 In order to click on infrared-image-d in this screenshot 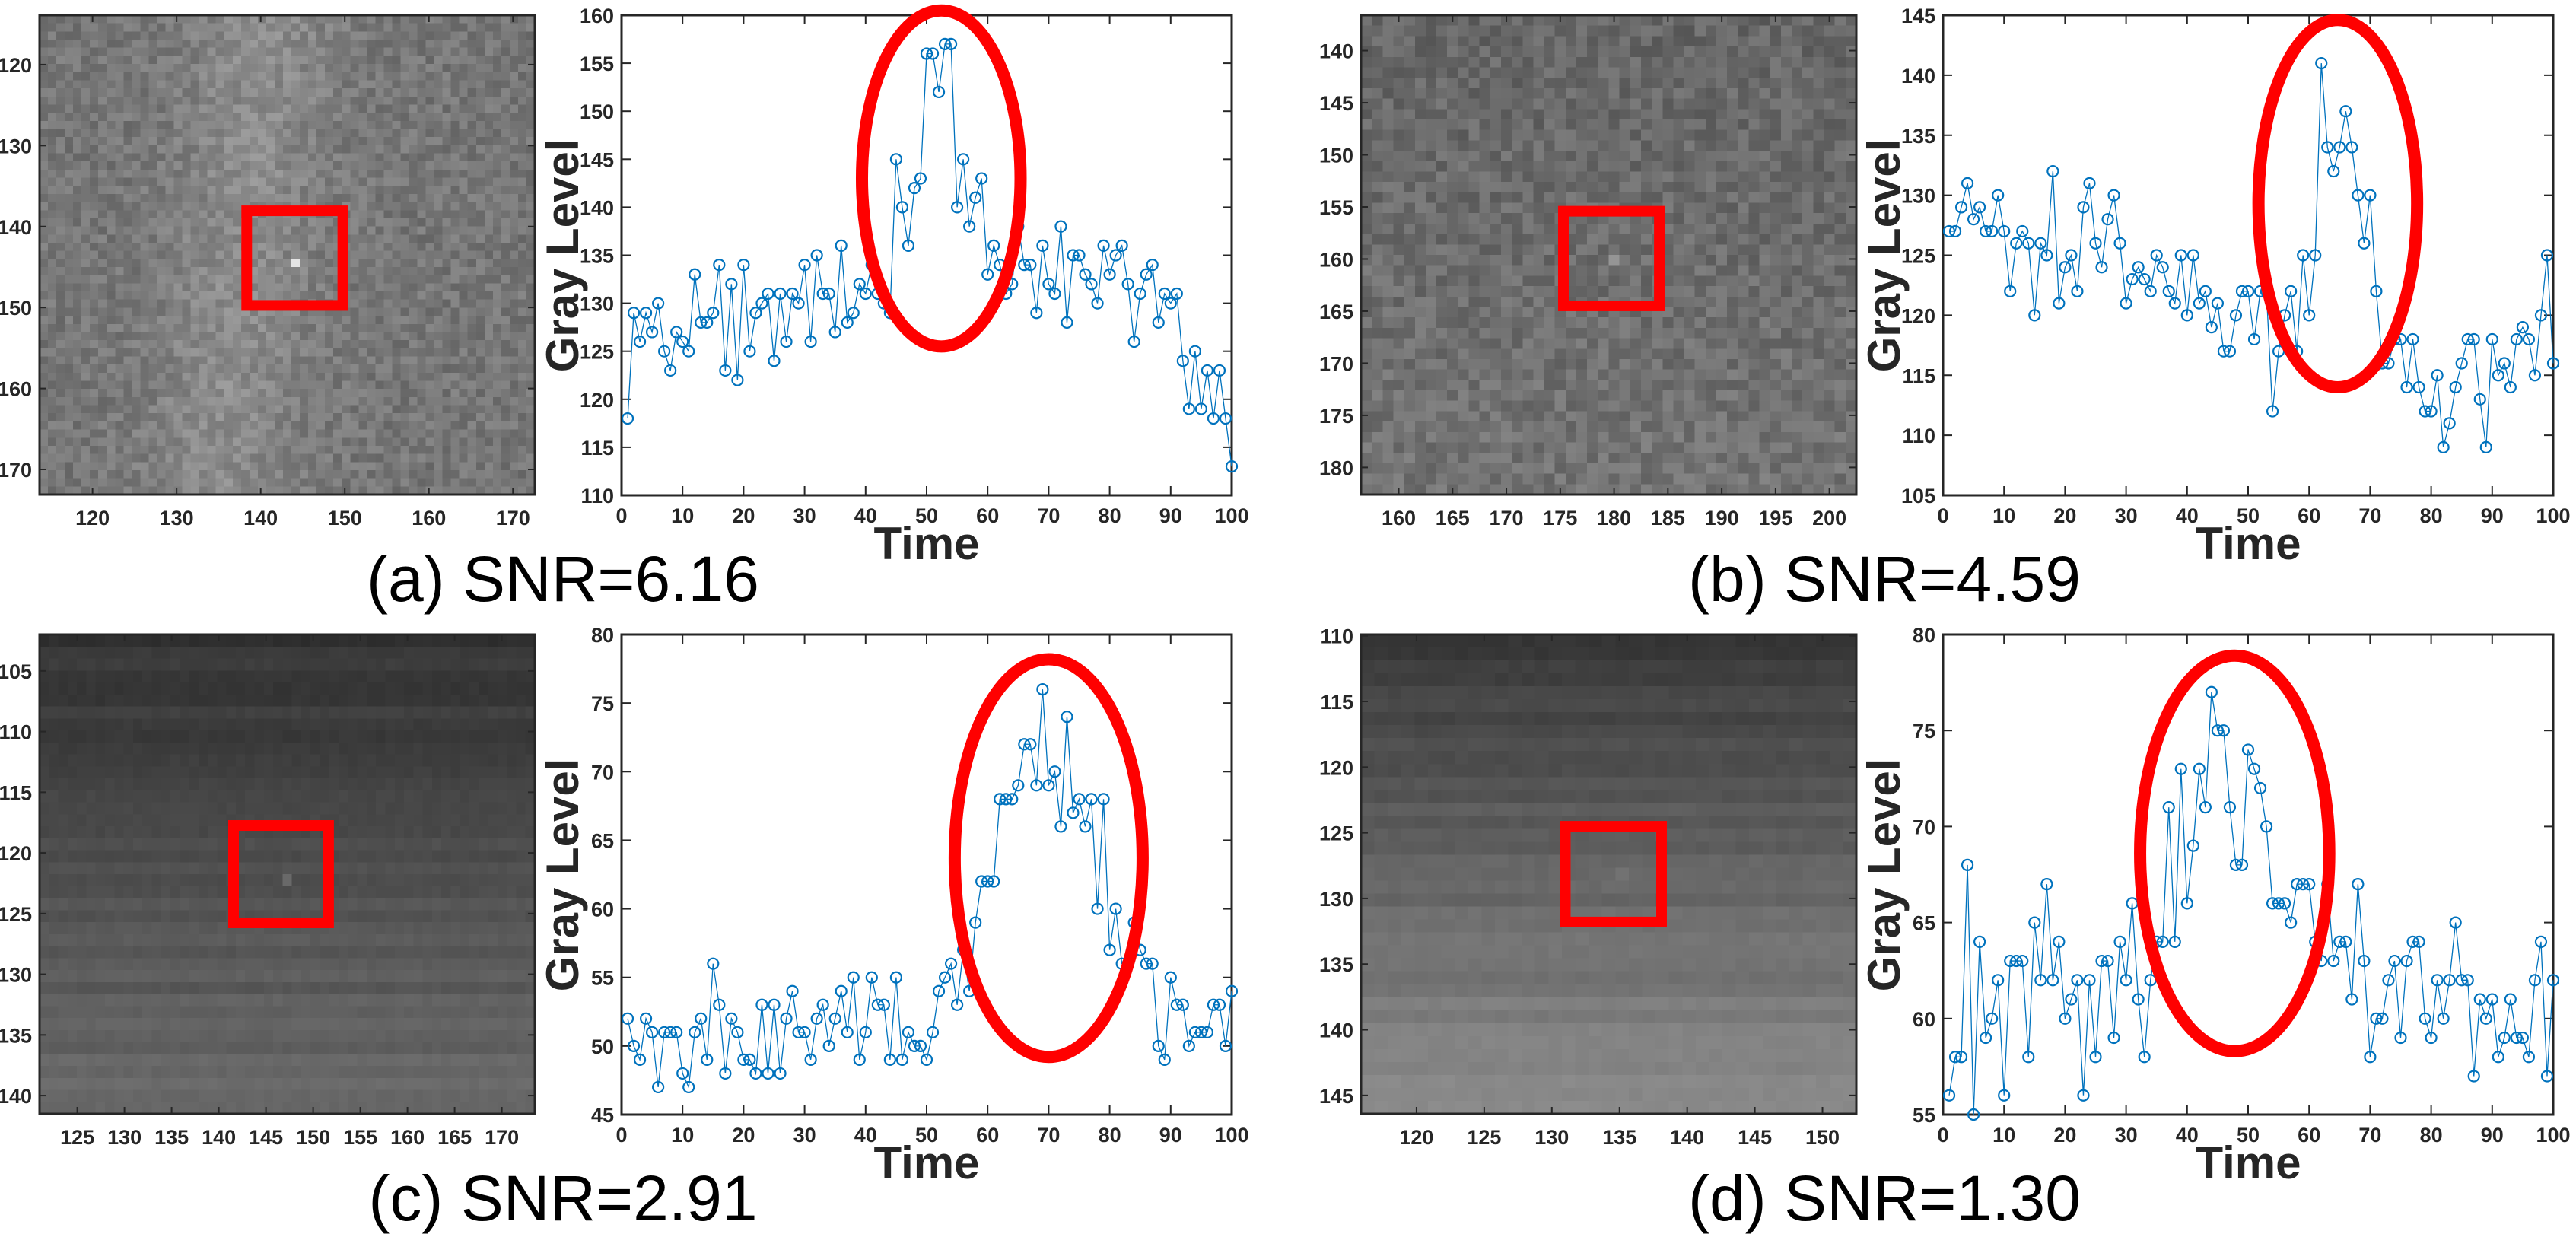, I will do `click(1609, 874)`.